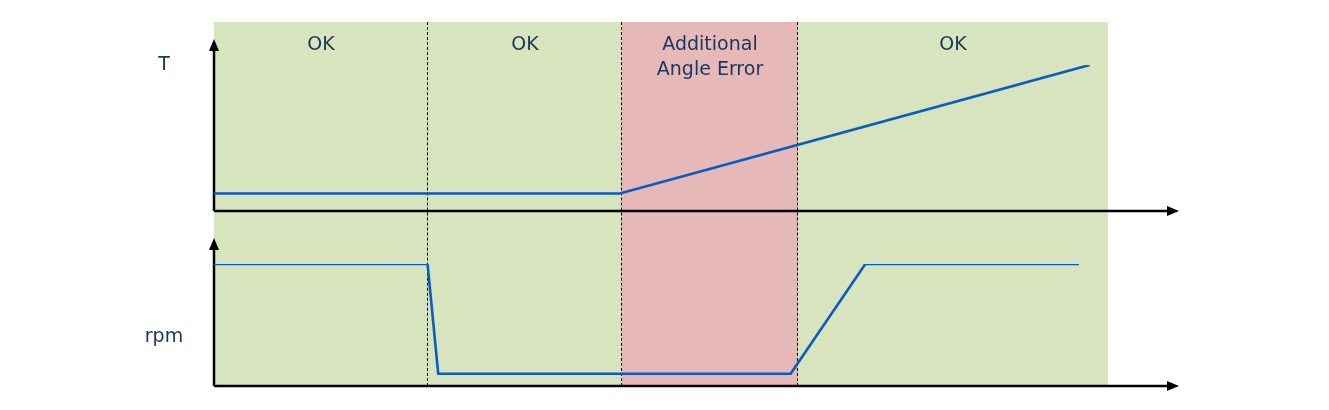 The width and height of the screenshot is (1329, 410). Describe the element at coordinates (164, 334) in the screenshot. I see `y-axis-title: rpm` at that location.